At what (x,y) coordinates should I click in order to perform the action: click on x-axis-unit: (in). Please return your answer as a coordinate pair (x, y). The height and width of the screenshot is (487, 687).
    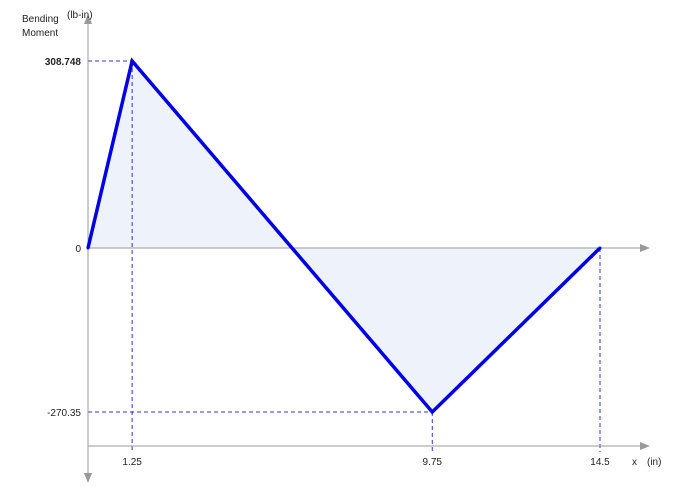
    Looking at the image, I should click on (654, 462).